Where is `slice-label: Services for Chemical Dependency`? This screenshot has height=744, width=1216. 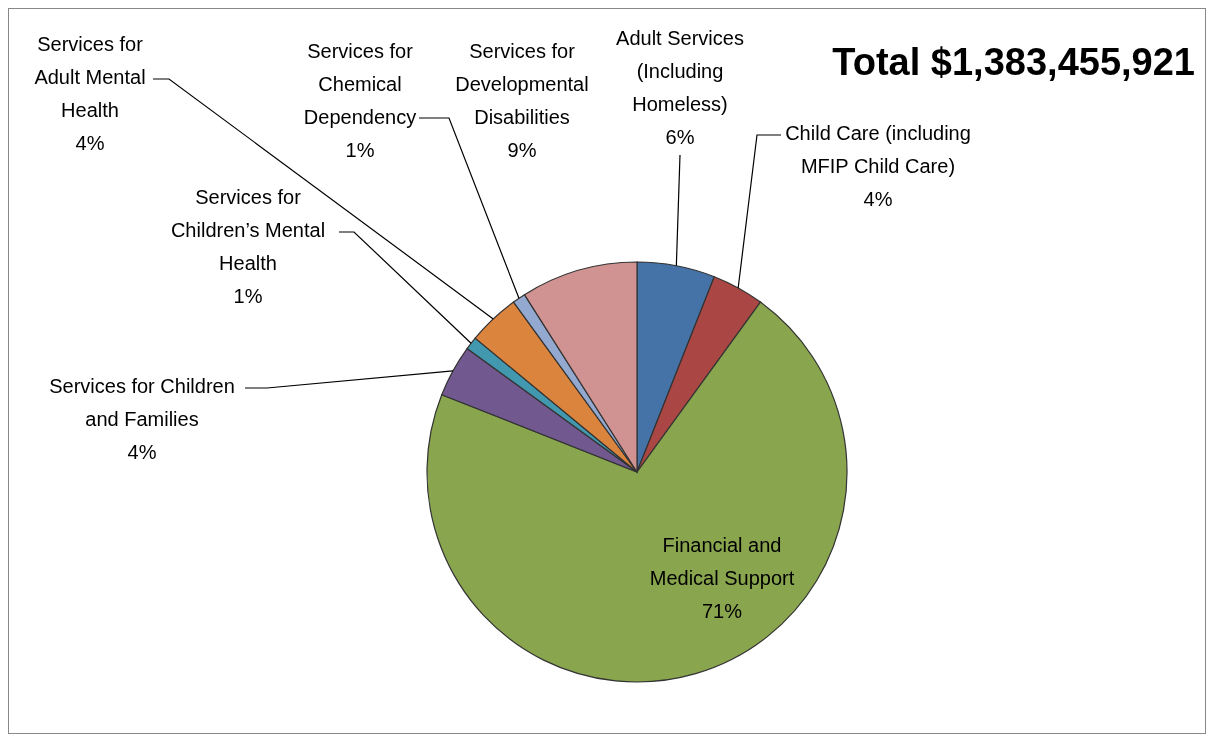
slice-label: Services for Chemical Dependency is located at coordinates (360, 83).